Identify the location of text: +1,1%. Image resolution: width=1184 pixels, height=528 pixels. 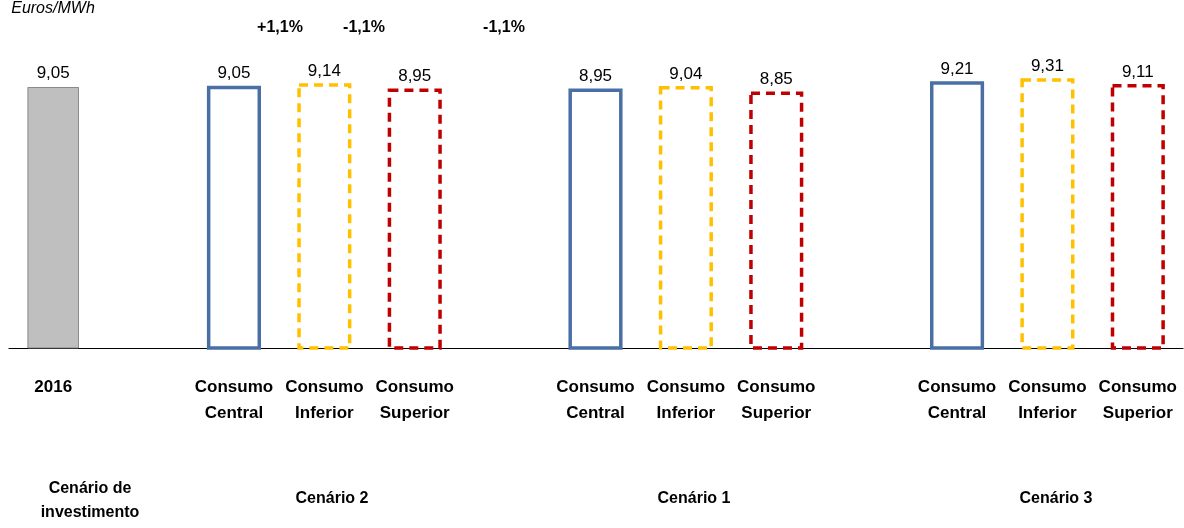
(280, 26).